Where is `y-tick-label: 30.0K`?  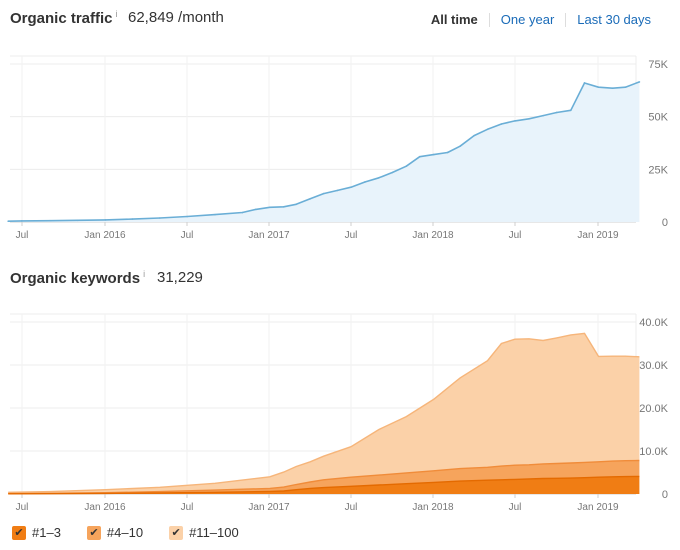
y-tick-label: 30.0K is located at coordinates (653, 366).